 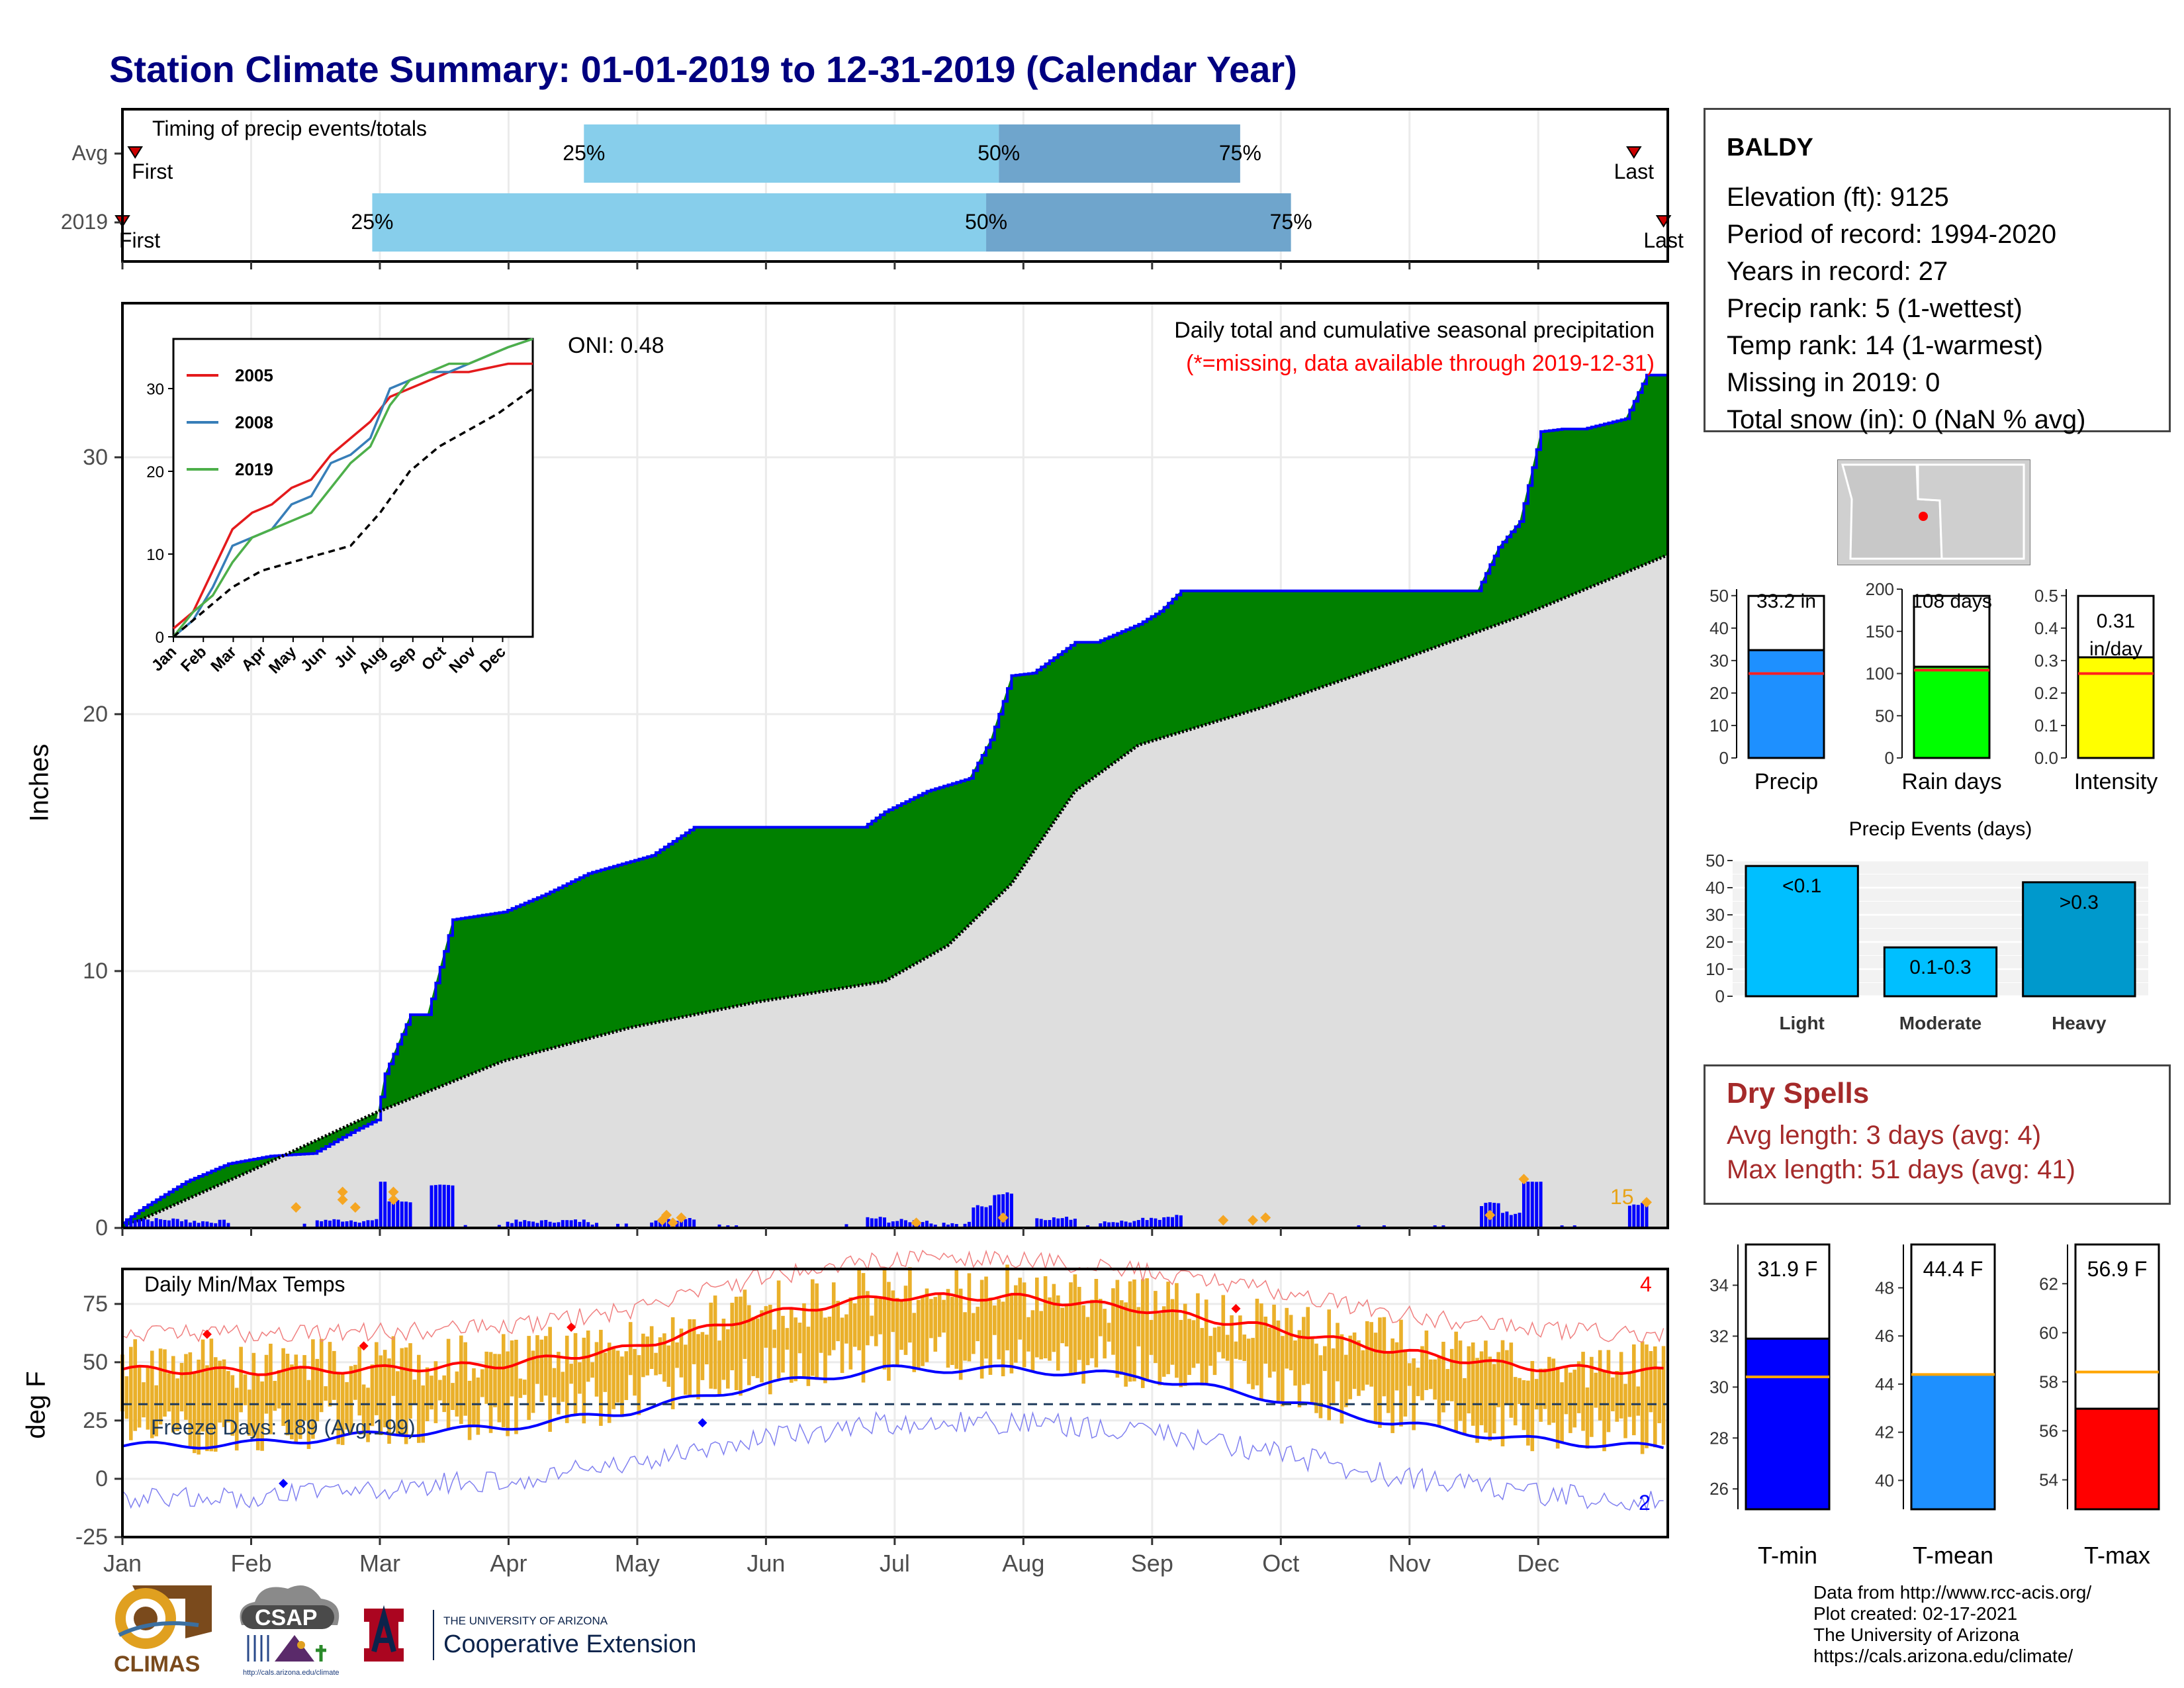 I want to click on footer-line-3: The University of Arizona, so click(x=1917, y=1634).